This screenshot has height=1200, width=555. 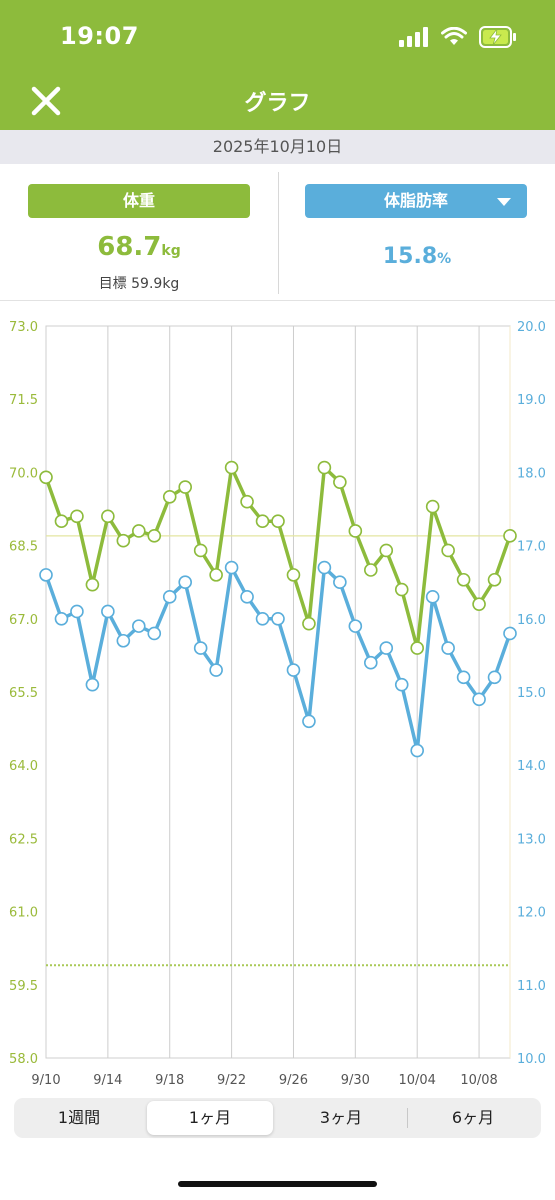 What do you see at coordinates (531, 913) in the screenshot?
I see `right-axis-tick-label: 12.0` at bounding box center [531, 913].